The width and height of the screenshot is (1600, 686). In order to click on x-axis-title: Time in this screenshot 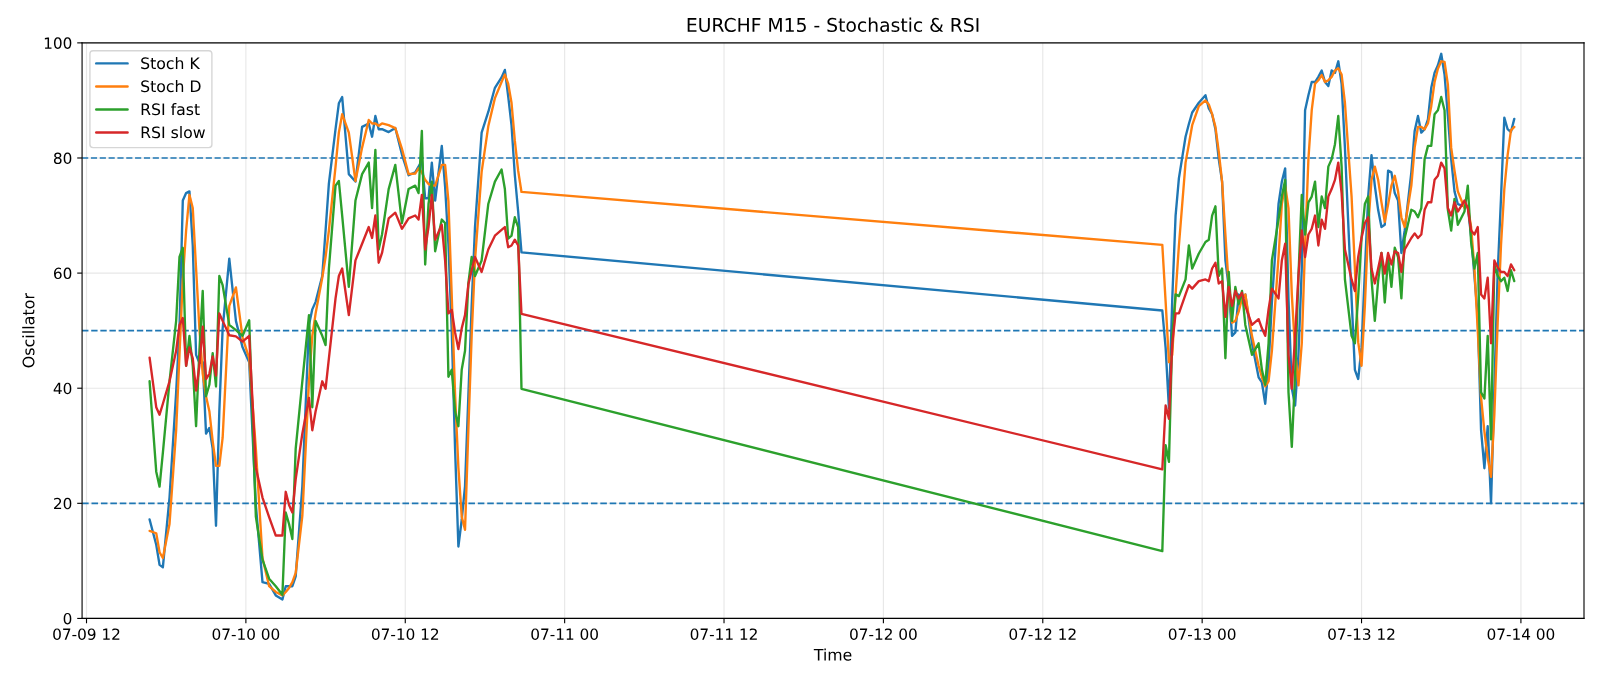, I will do `click(832, 654)`.